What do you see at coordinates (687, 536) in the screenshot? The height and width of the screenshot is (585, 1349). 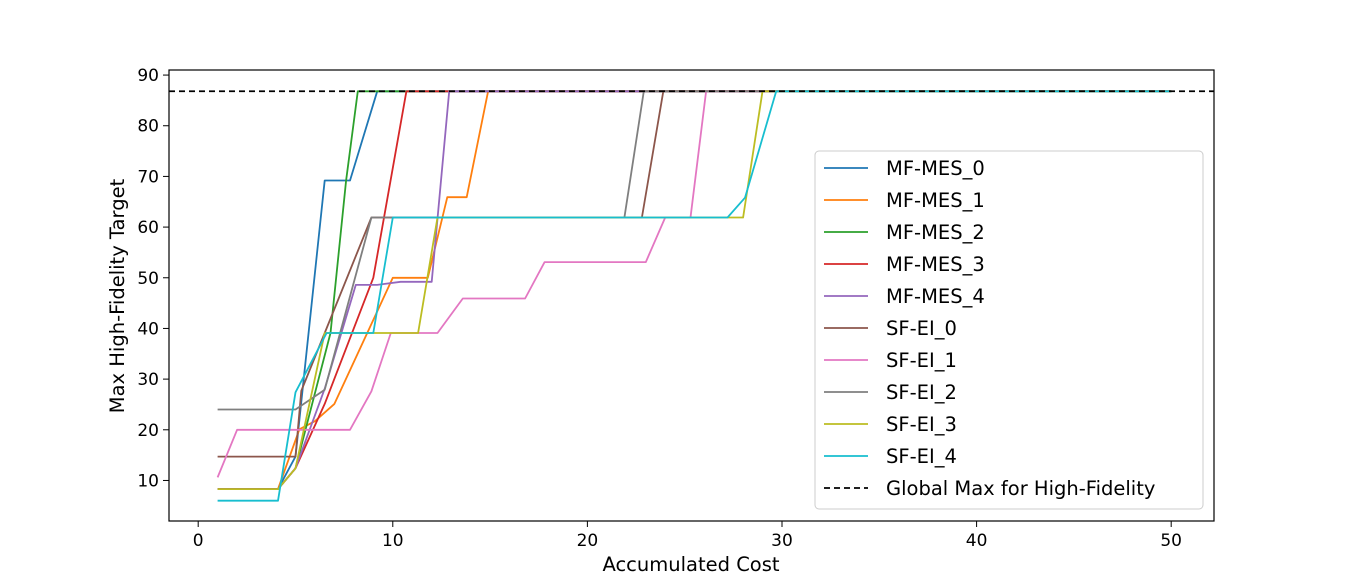 I see `x-axis: 0 10 20 30 40 50` at bounding box center [687, 536].